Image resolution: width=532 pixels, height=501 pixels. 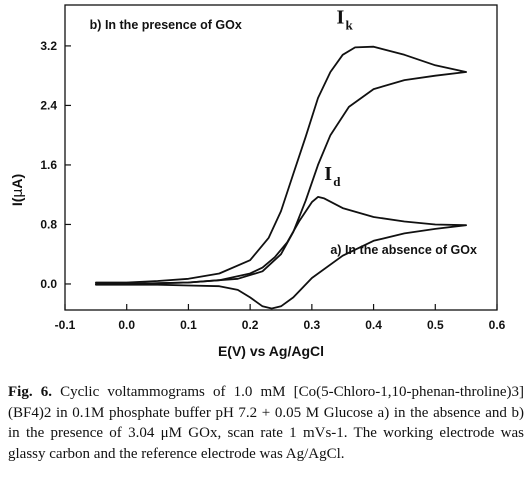 I want to click on x-tick-label: 0.4, so click(x=373, y=325).